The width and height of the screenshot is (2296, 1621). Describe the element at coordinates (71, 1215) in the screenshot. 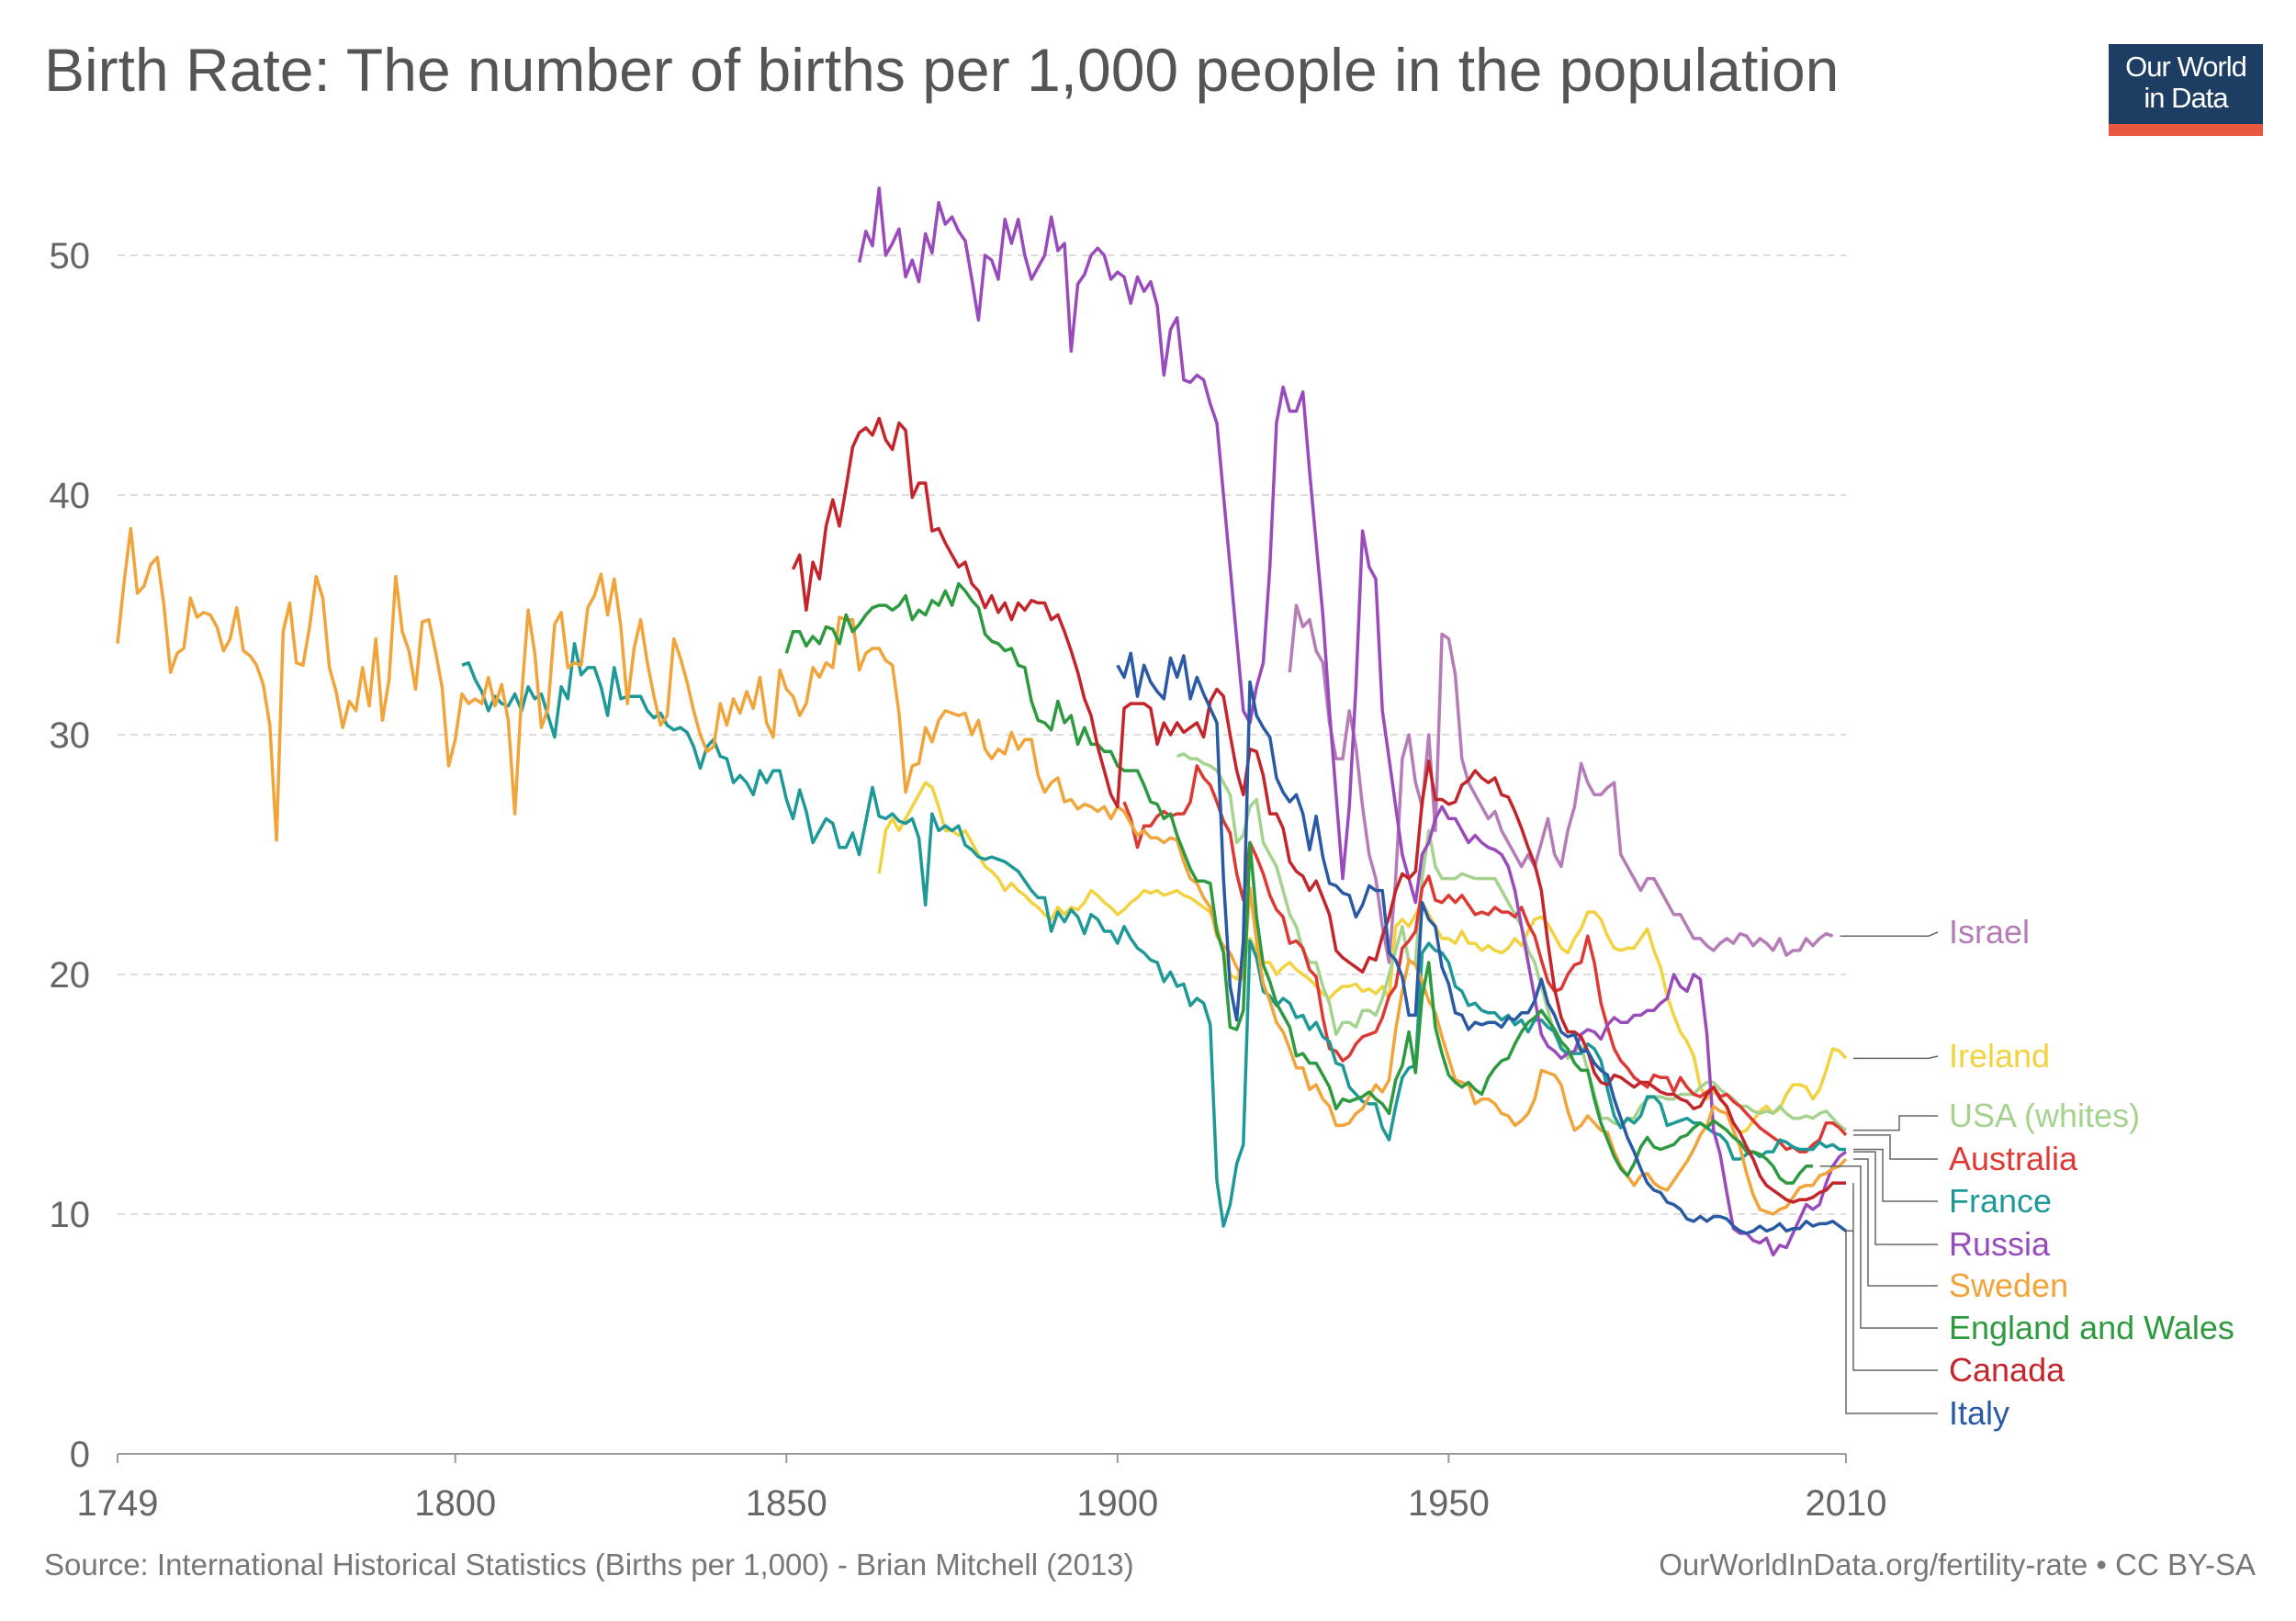

I see `y-tick-label: 10` at that location.